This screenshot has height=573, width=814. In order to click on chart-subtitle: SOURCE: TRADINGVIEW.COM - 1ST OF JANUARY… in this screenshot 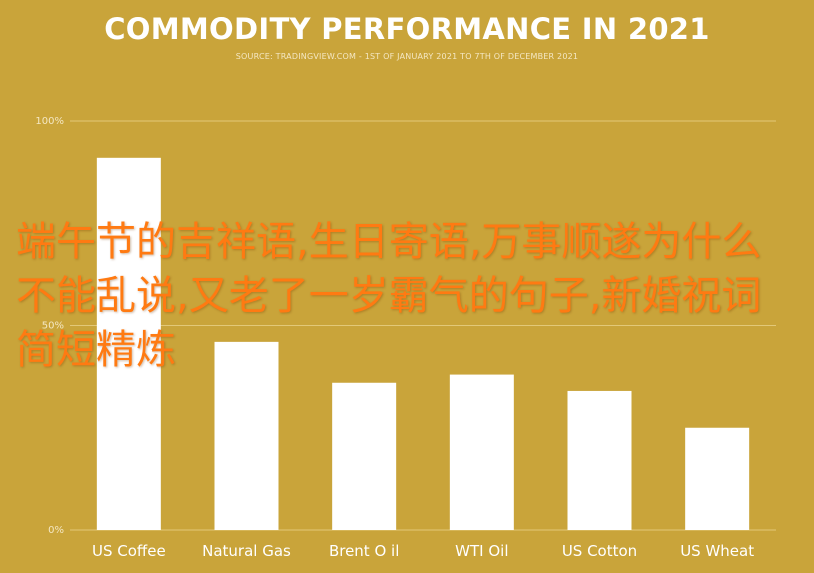, I will do `click(407, 56)`.